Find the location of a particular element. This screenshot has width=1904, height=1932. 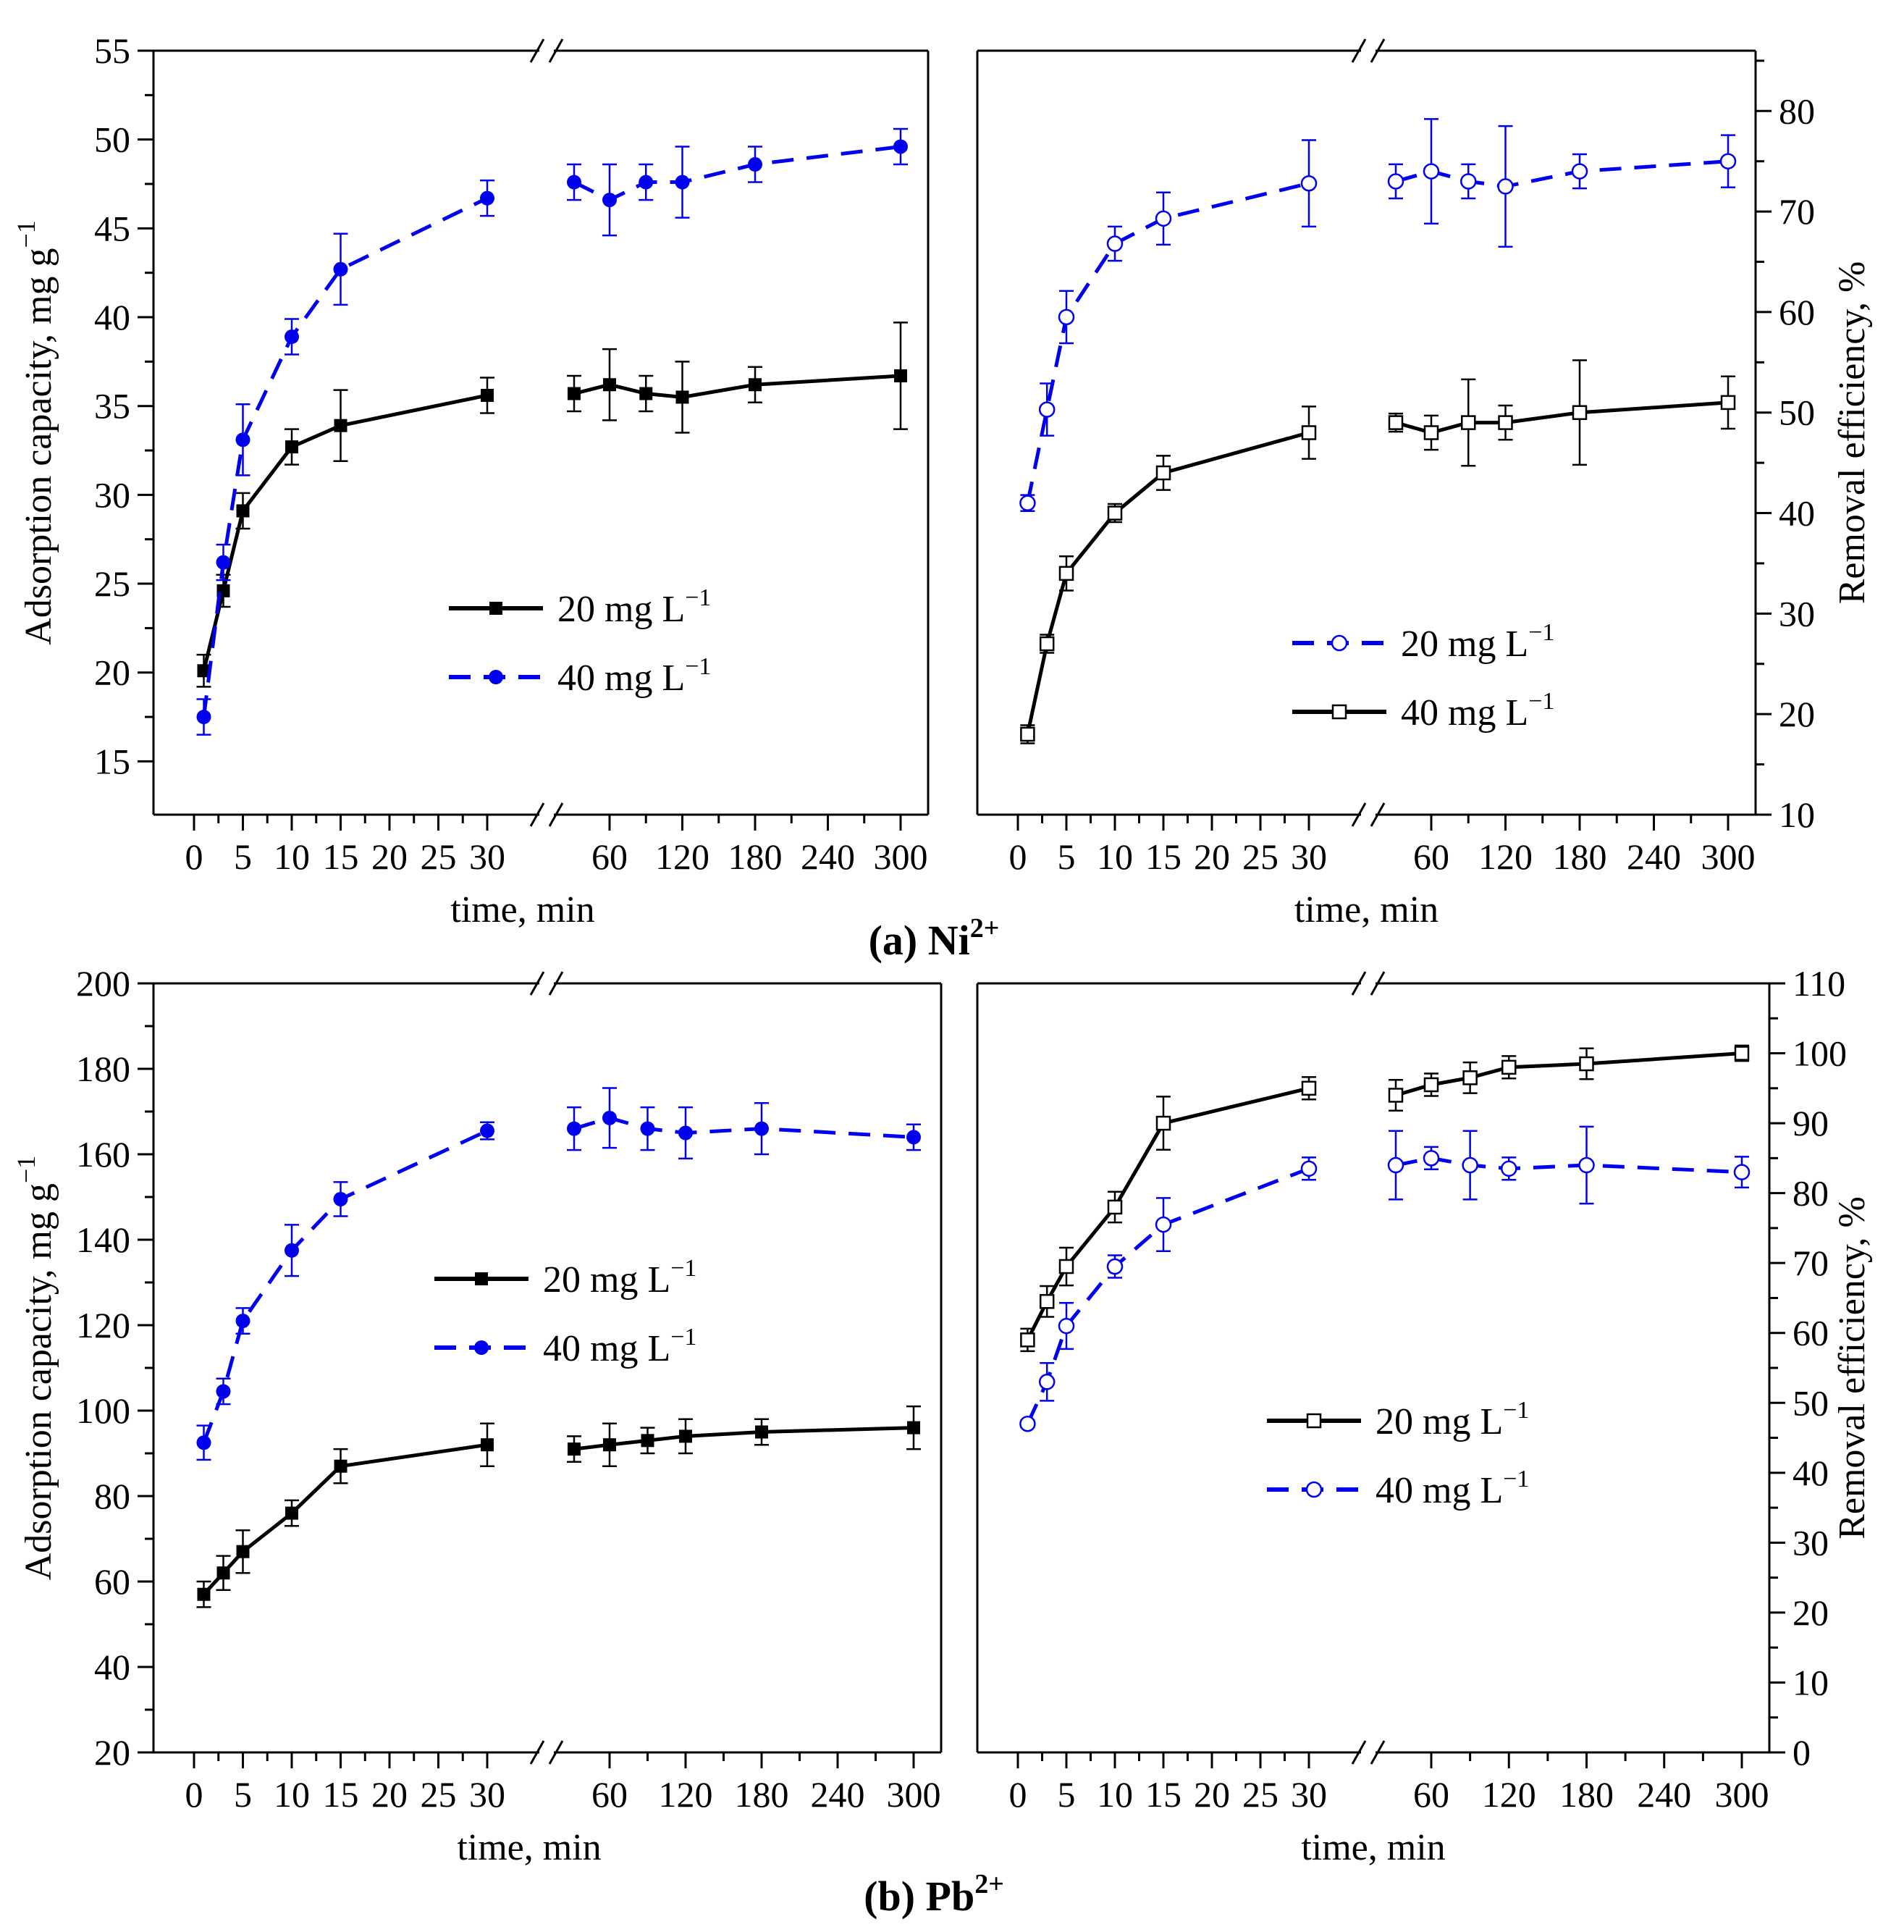

y-tick-label: 60 is located at coordinates (112, 1581).